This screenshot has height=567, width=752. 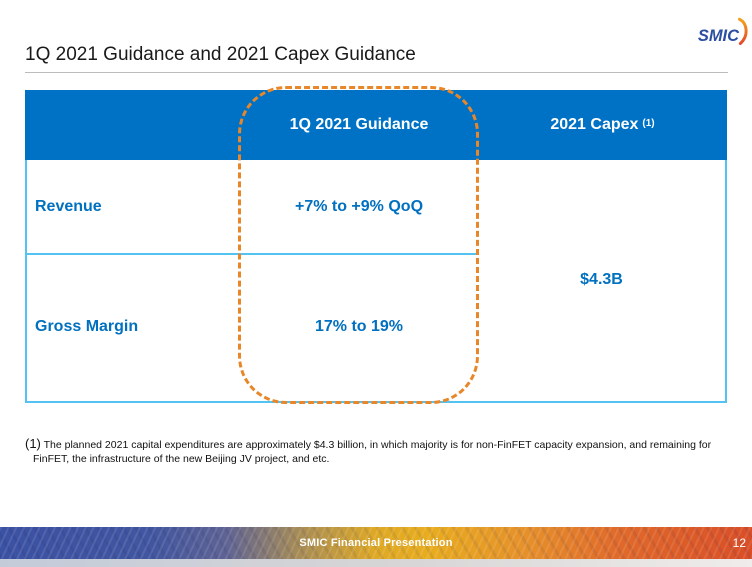 I want to click on capex-footnote-marker: (1), so click(x=648, y=123).